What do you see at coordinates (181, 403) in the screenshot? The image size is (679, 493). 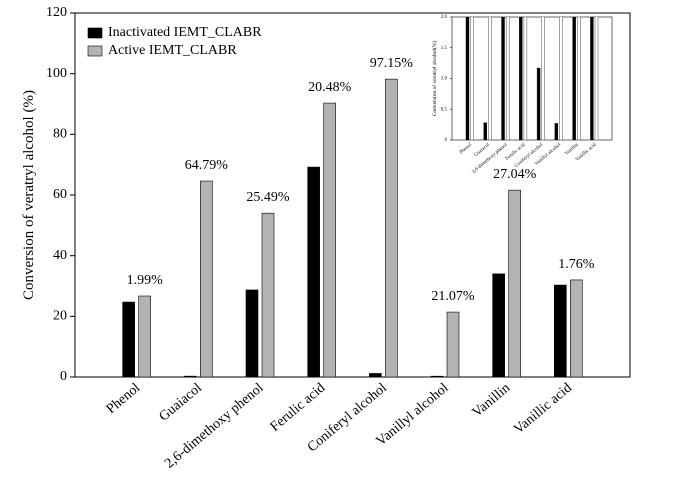 I see `x-tick-label: Guaiacol` at bounding box center [181, 403].